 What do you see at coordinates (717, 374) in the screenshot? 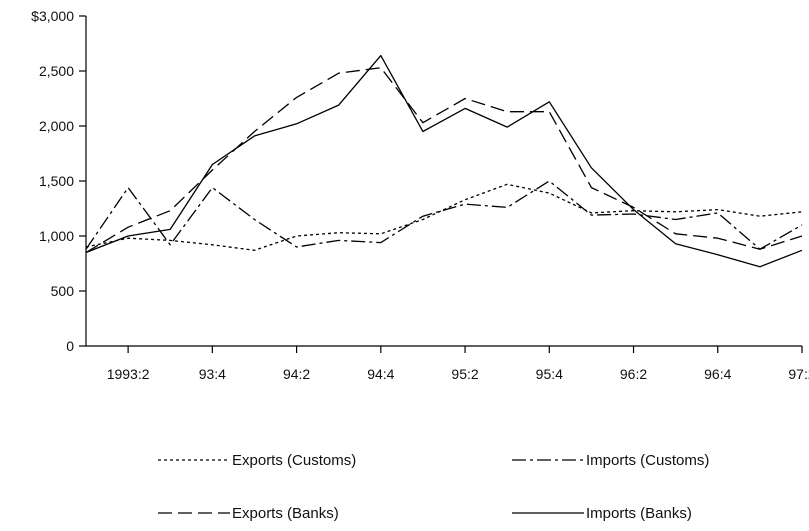
I see `x-tick-label: 96:4` at bounding box center [717, 374].